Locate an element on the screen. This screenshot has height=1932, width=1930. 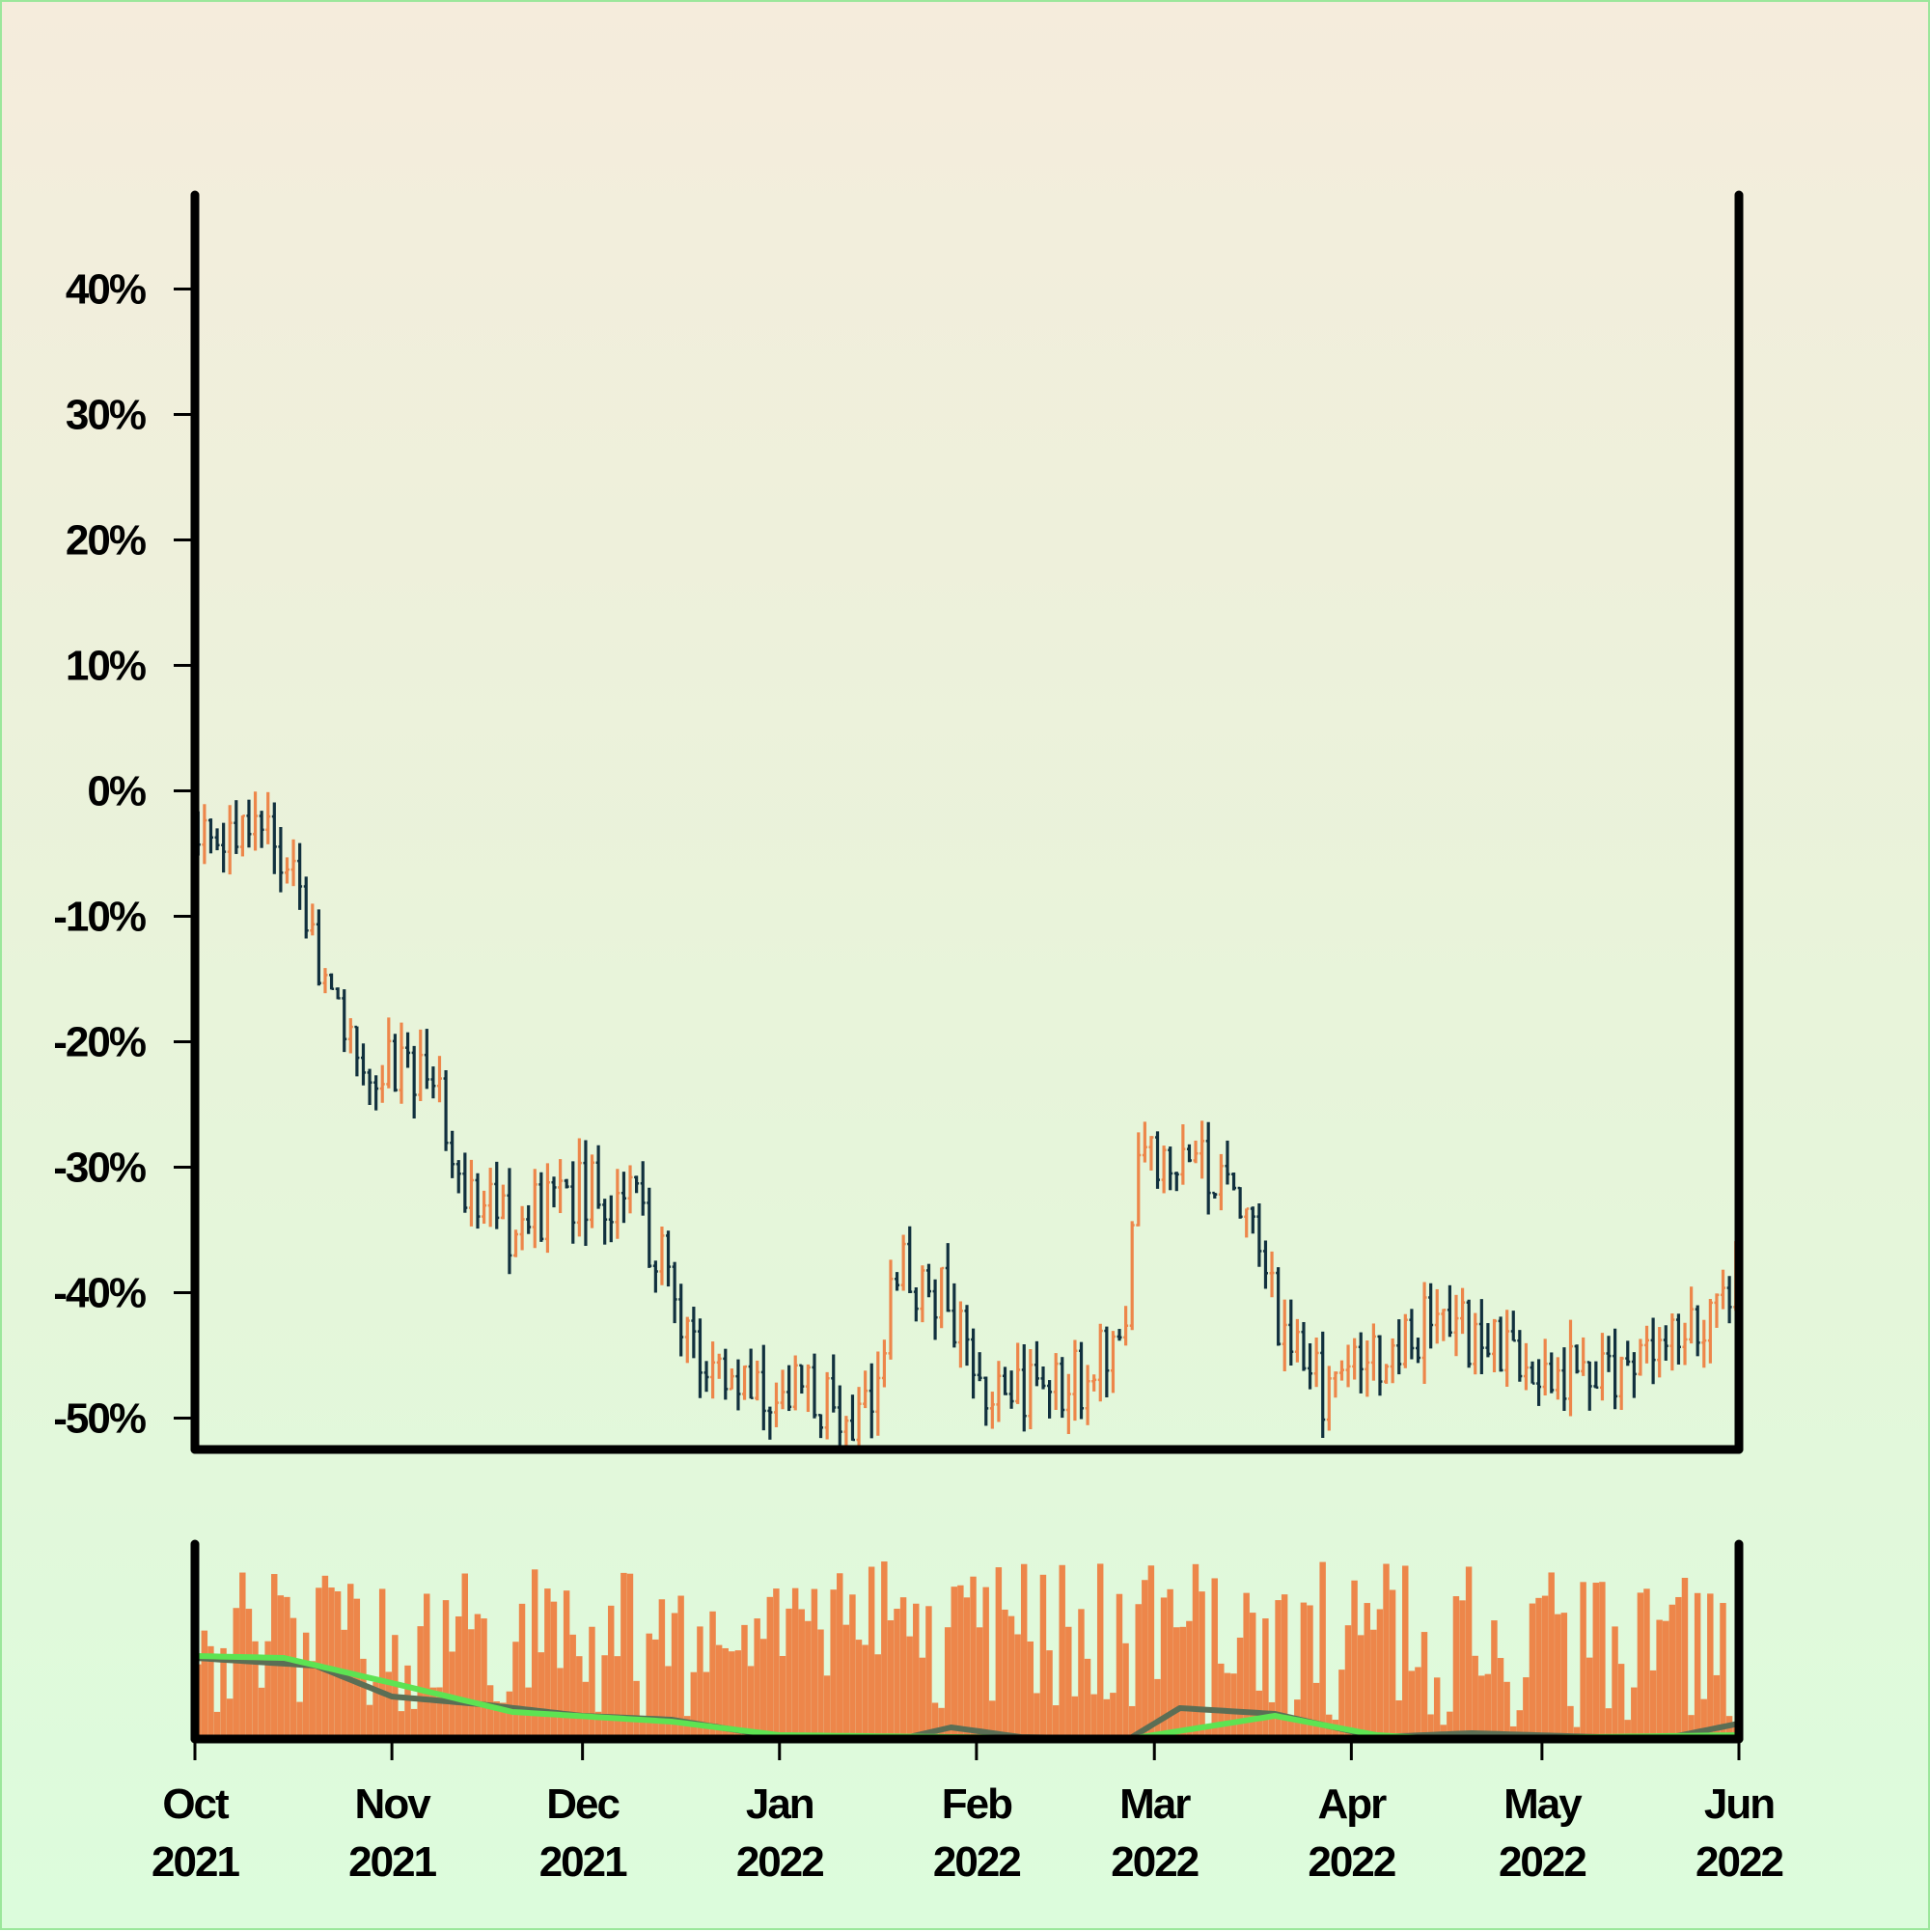
x-tick-month: Dec is located at coordinates (583, 1804).